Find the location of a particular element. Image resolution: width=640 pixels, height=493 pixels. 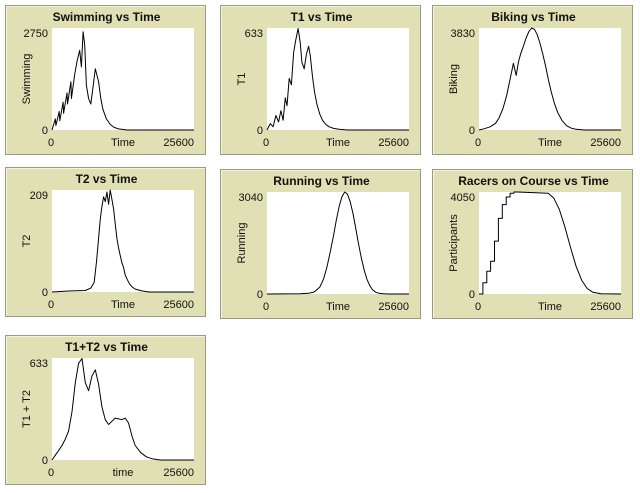

chart-panel-biking: Biking vs Time 3830 0 0 25600 Time Biking is located at coordinates (532, 80).